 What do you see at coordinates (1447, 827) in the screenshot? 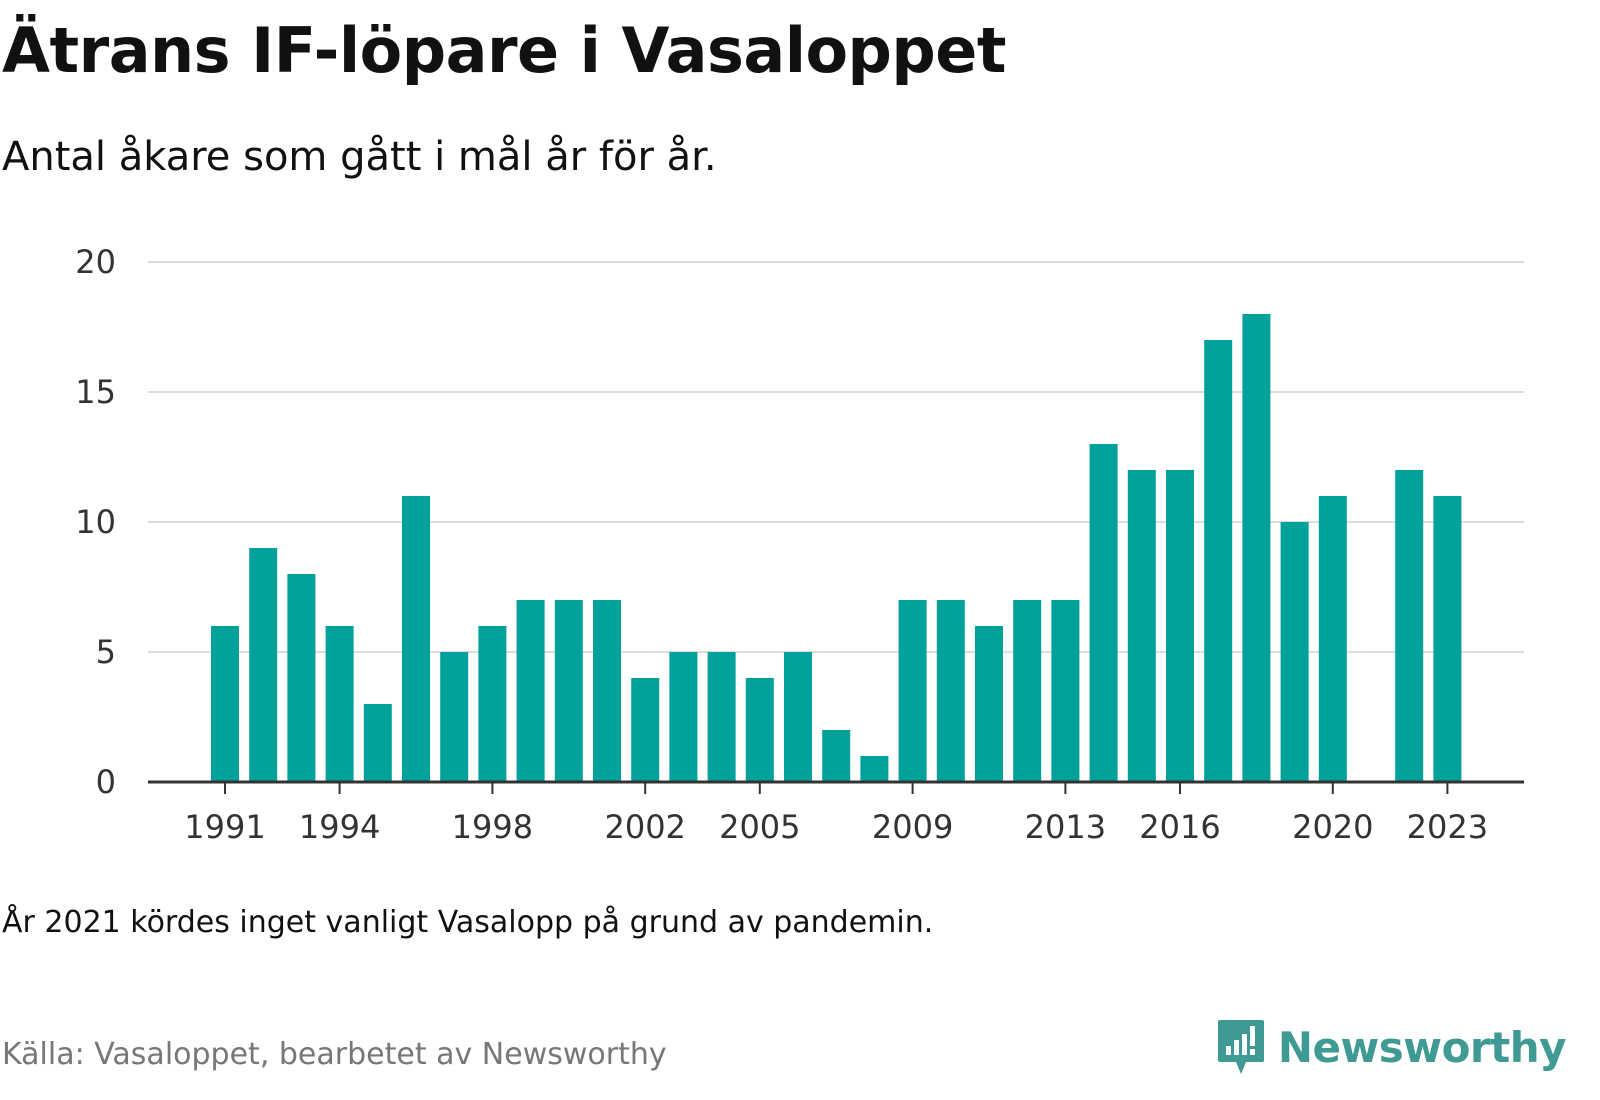
I see `x-tick-label-2023: 2023` at bounding box center [1447, 827].